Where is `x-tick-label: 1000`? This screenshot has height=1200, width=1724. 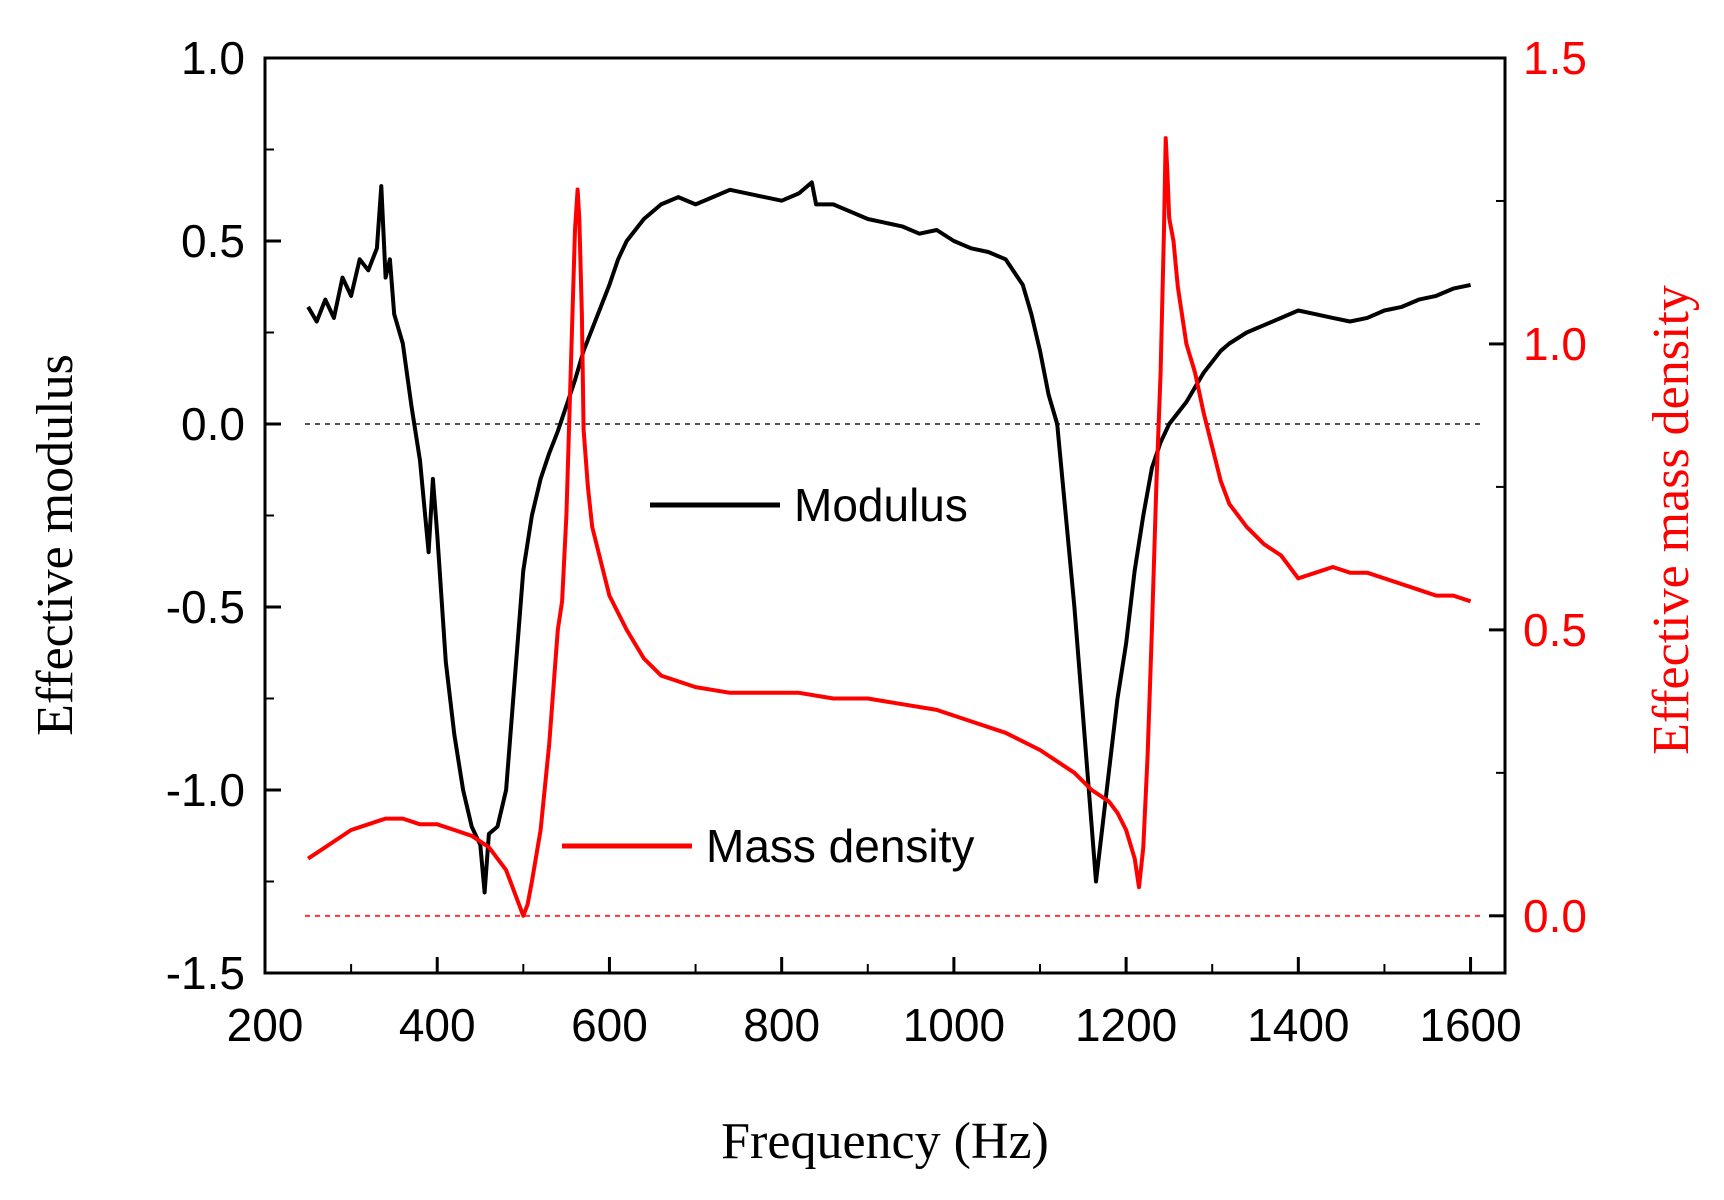 x-tick-label: 1000 is located at coordinates (954, 1025).